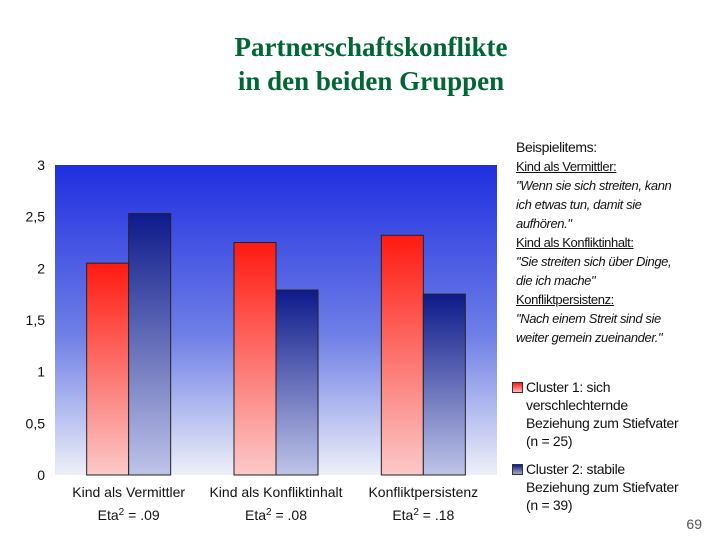  I want to click on legend-swatch-red, so click(517, 387).